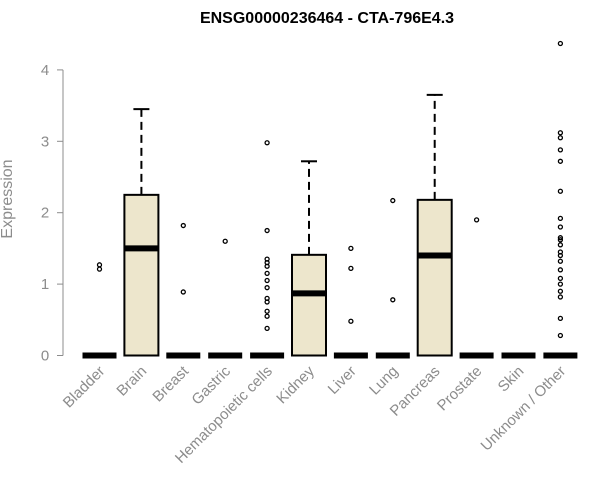 This screenshot has width=600, height=500. I want to click on box-liver, so click(350, 302).